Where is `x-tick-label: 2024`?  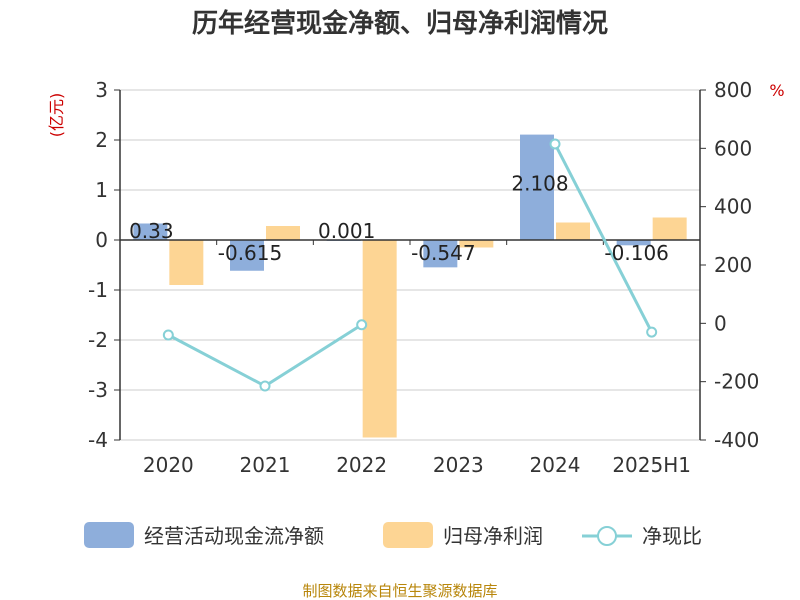 x-tick-label: 2024 is located at coordinates (555, 465).